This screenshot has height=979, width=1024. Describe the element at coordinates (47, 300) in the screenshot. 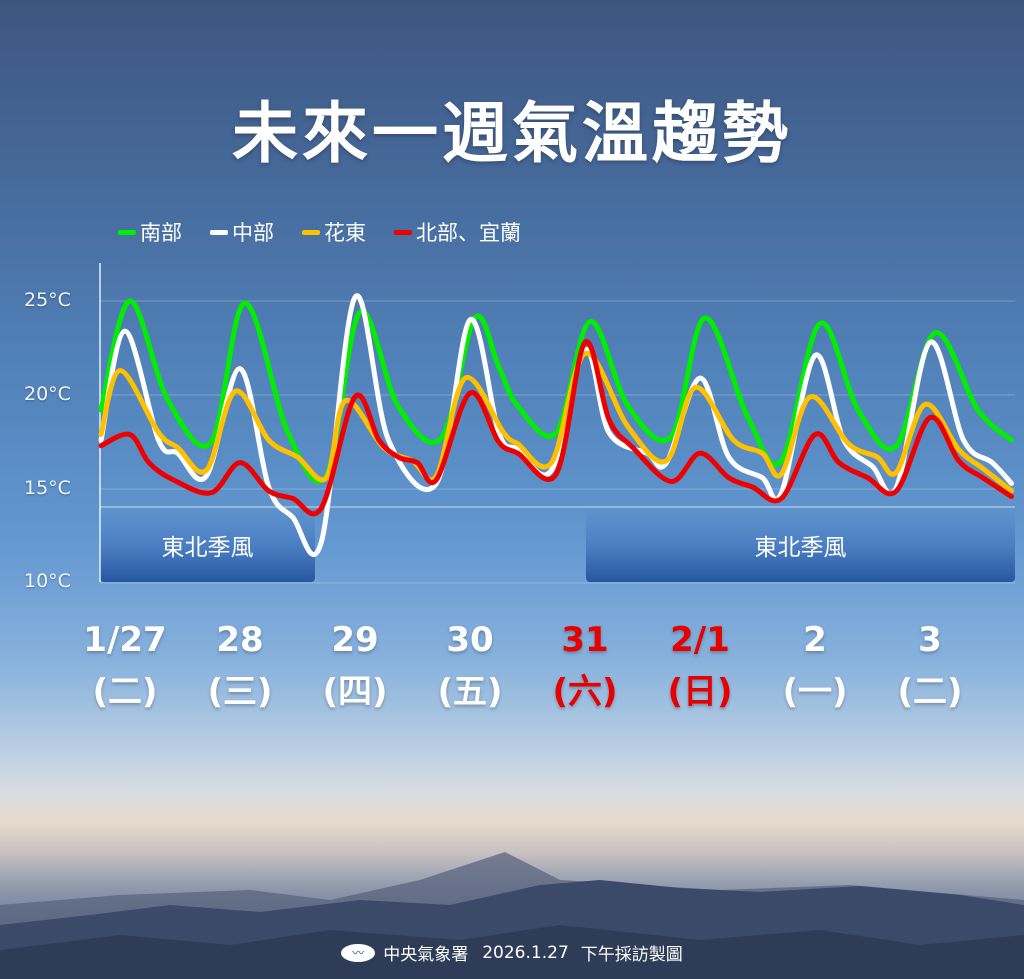

I see `y-tick-label: 25°C` at that location.